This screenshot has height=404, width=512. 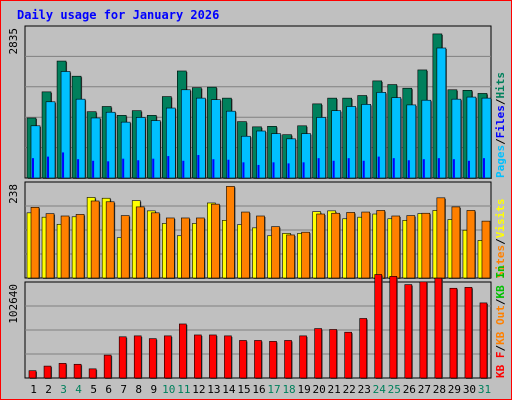 What do you see at coordinates (349, 389) in the screenshot?
I see `x-tick-label: 22` at bounding box center [349, 389].